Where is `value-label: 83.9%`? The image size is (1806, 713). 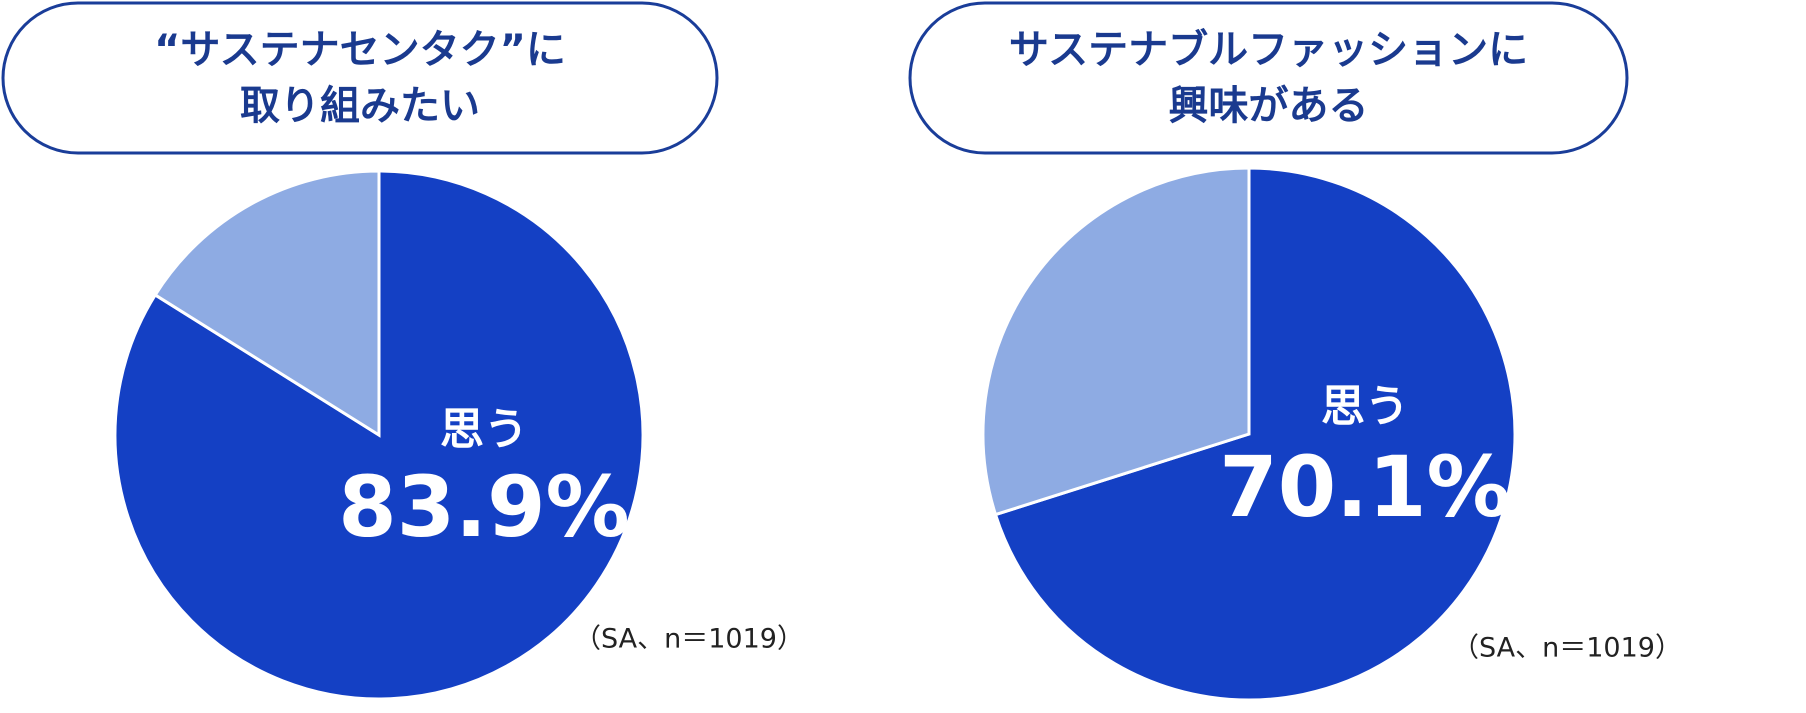 value-label: 83.9% is located at coordinates (483, 507).